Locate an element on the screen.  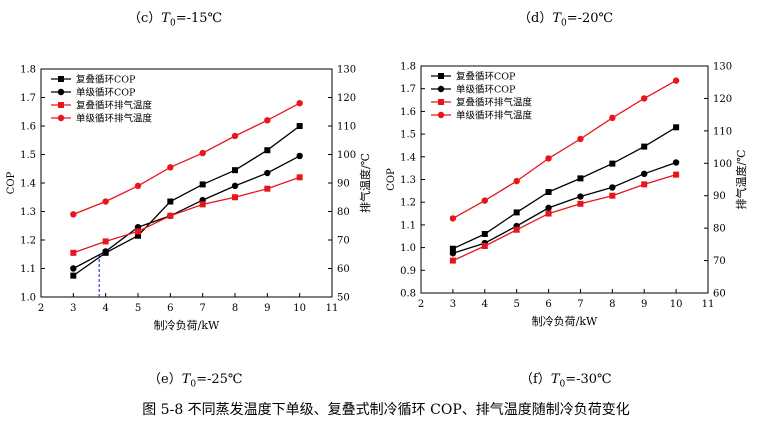
x-tick-label: 6 is located at coordinates (170, 308).